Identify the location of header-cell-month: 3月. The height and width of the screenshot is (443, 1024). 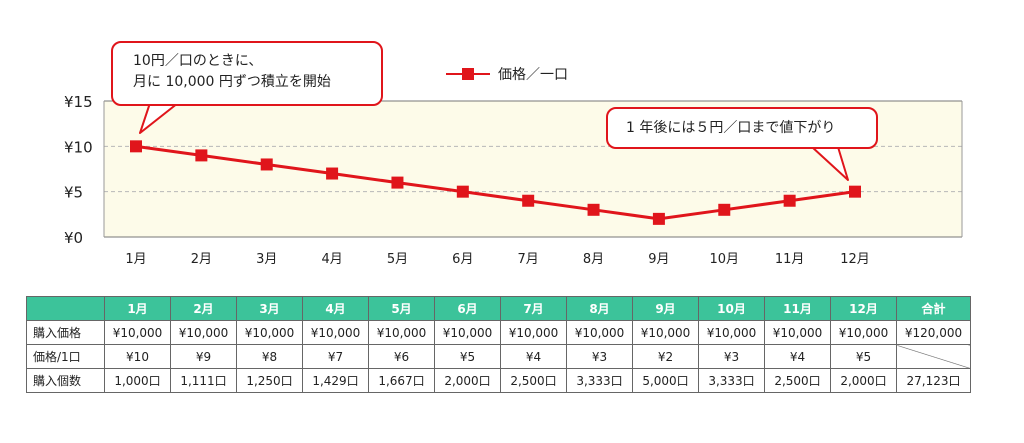
(269, 308).